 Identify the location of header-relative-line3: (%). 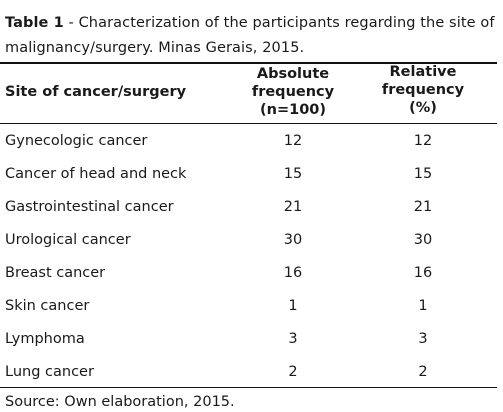
(423, 108).